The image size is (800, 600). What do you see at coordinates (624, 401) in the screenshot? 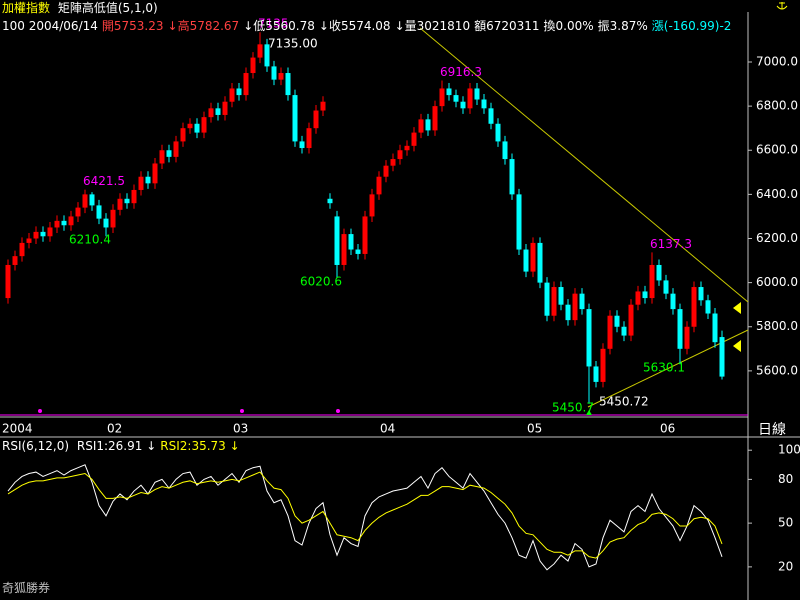
I see `min-label: 5450.72` at bounding box center [624, 401].